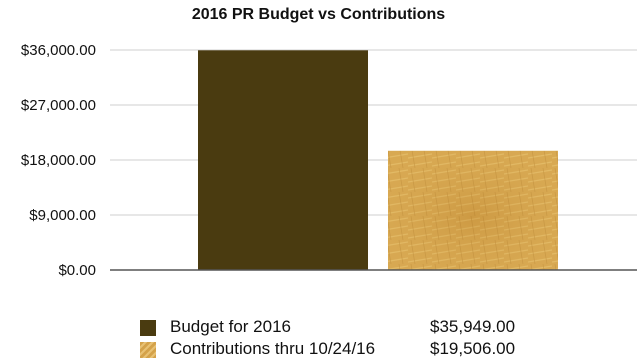 The width and height of the screenshot is (637, 360). I want to click on legend-swatch-budget, so click(148, 328).